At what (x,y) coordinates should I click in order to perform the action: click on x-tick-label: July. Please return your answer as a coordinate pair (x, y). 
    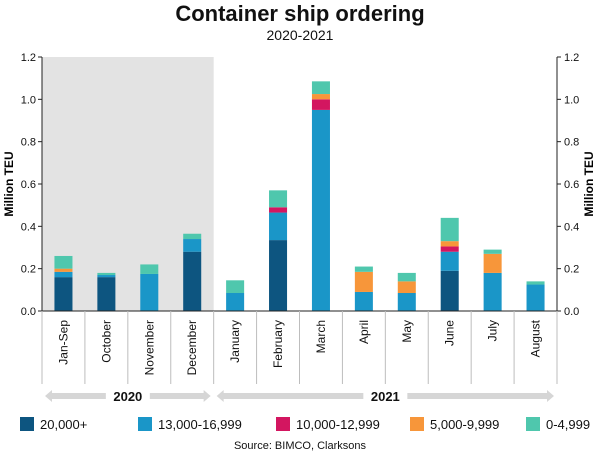
    Looking at the image, I should click on (493, 330).